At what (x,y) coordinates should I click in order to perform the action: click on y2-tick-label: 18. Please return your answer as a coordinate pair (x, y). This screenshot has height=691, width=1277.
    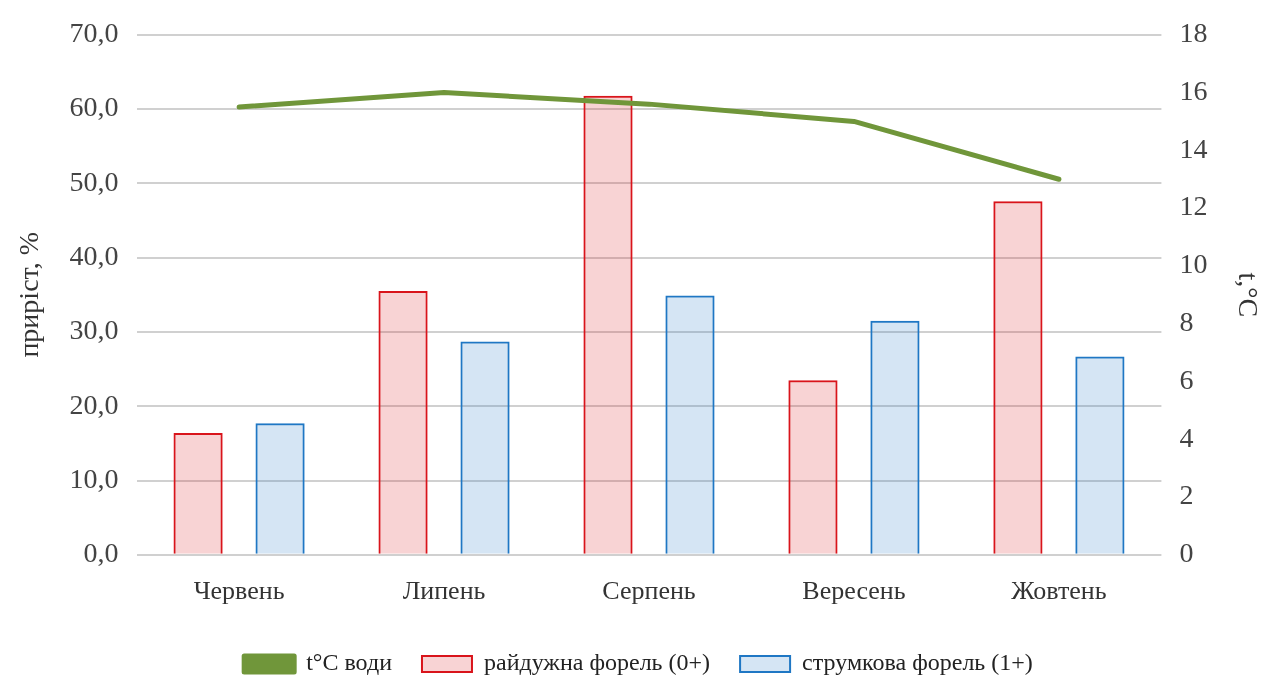
    Looking at the image, I should click on (1193, 33).